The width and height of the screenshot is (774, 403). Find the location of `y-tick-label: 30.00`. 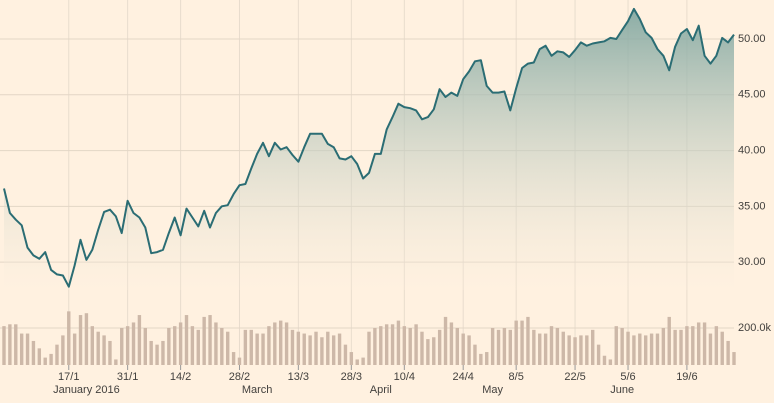

y-tick-label: 30.00 is located at coordinates (752, 262).